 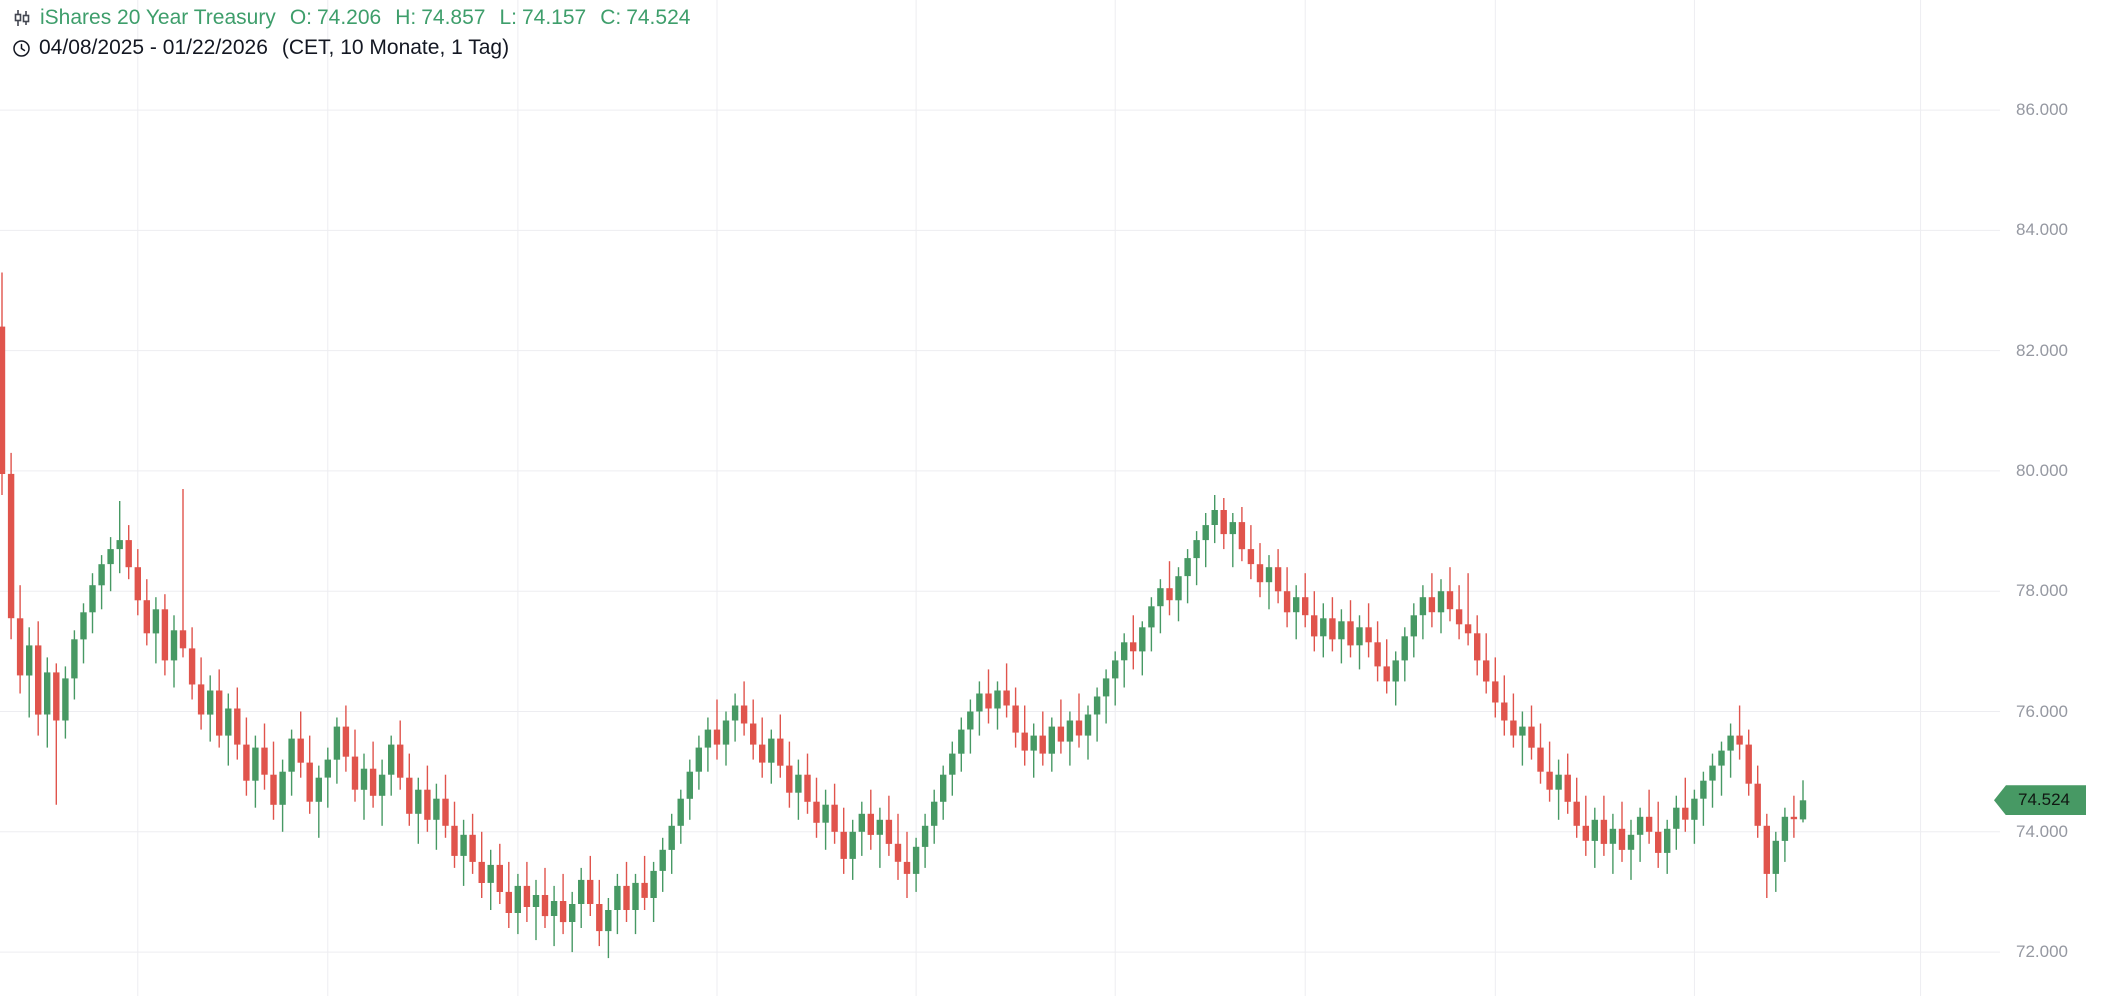 What do you see at coordinates (611, 17) in the screenshot?
I see `close-label: C:` at bounding box center [611, 17].